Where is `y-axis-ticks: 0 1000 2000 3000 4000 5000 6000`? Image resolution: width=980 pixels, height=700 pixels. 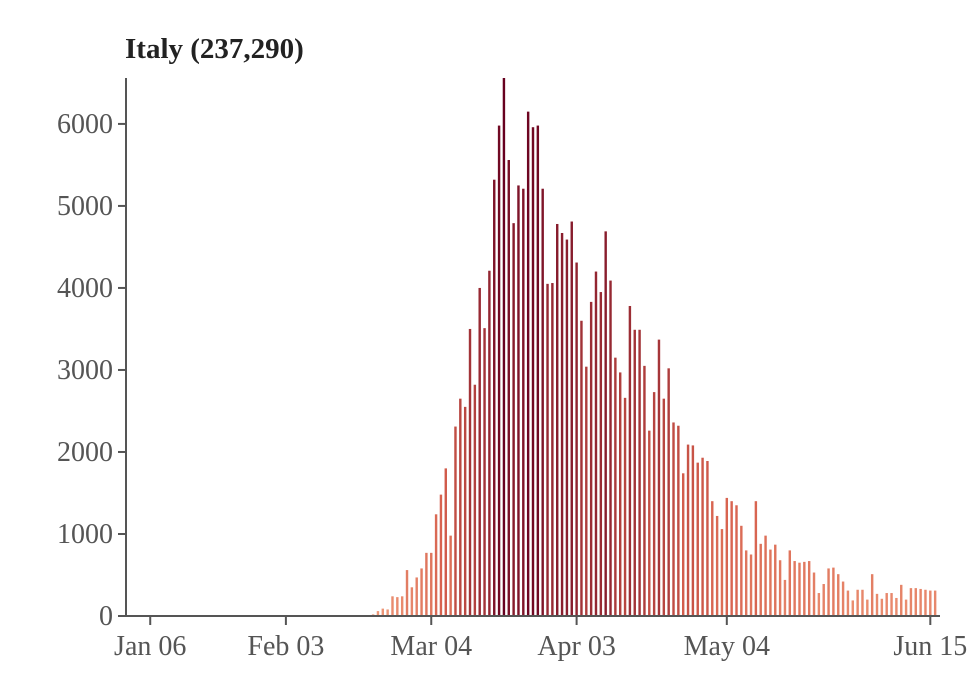 y-axis-ticks: 0 1000 2000 3000 4000 5000 6000 is located at coordinates (91, 370).